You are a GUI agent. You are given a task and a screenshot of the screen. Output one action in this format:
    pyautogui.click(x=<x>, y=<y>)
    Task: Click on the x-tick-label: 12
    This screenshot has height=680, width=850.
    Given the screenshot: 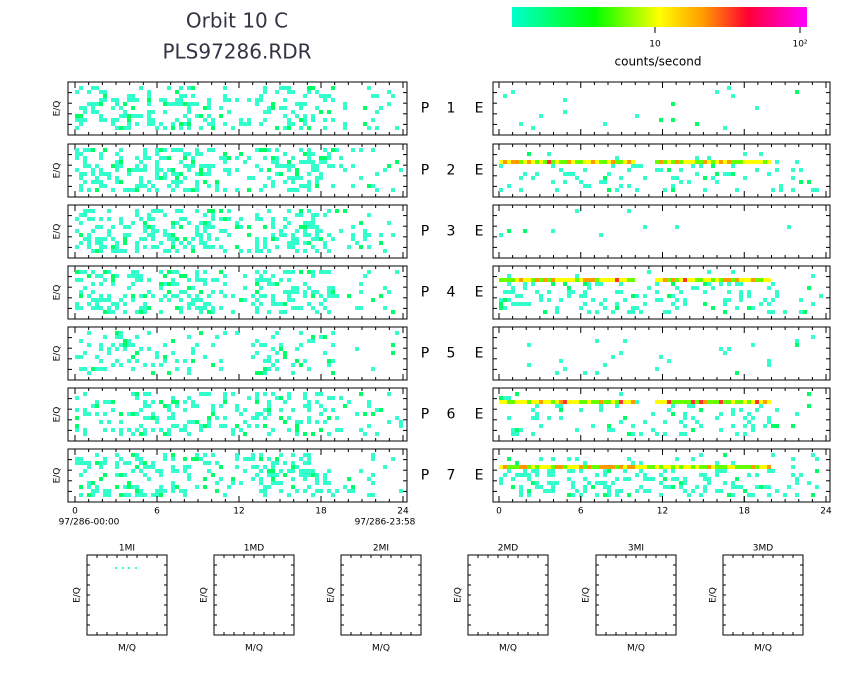 What is the action you would take?
    pyautogui.click(x=238, y=512)
    